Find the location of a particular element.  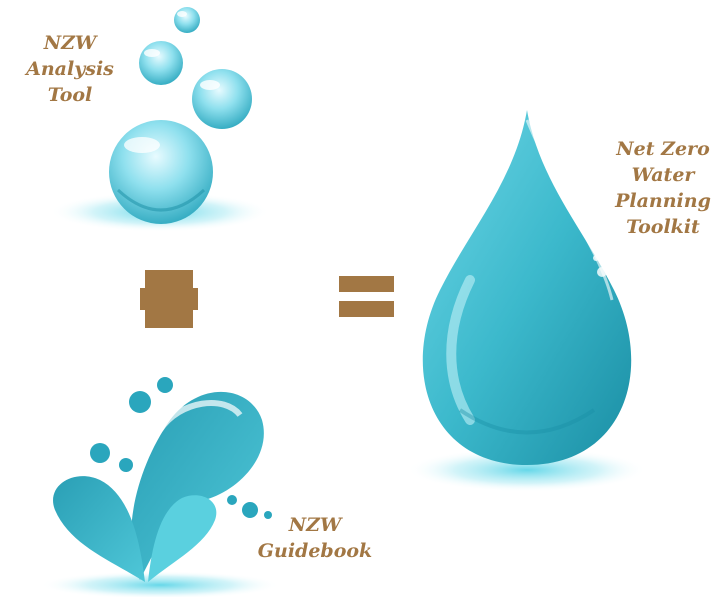

label-line: Tool is located at coordinates (70, 95).